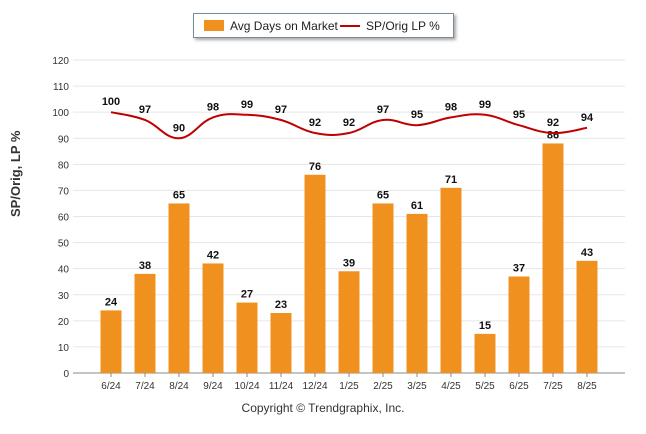 The height and width of the screenshot is (434, 646). I want to click on bar-data-label: 24, so click(111, 302).